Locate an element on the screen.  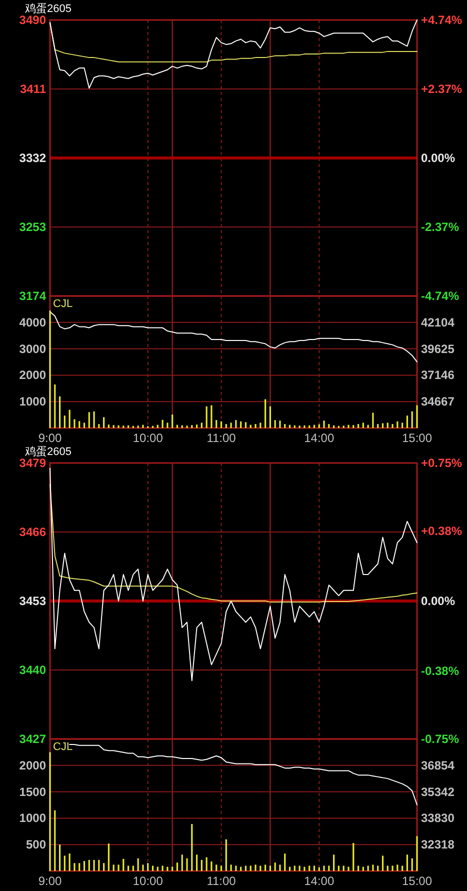
y2-tick-label: +0.38% is located at coordinates (441, 531).